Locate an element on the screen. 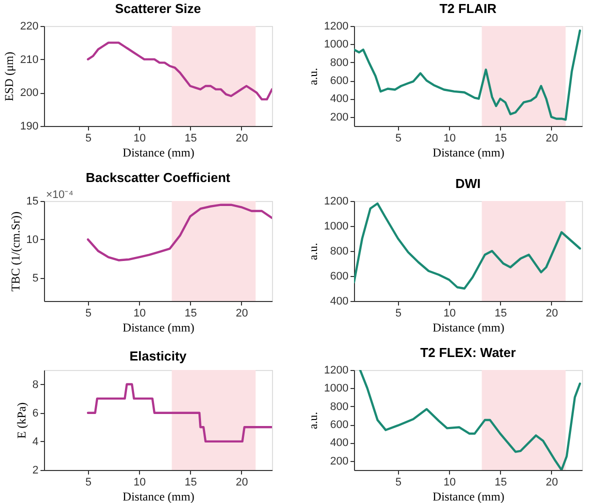 The image size is (598, 503). y-tick-label: 220 is located at coordinates (29, 26).